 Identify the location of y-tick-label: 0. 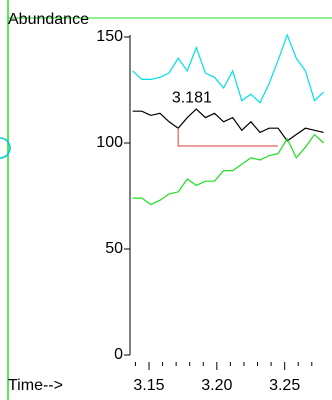
(118, 354).